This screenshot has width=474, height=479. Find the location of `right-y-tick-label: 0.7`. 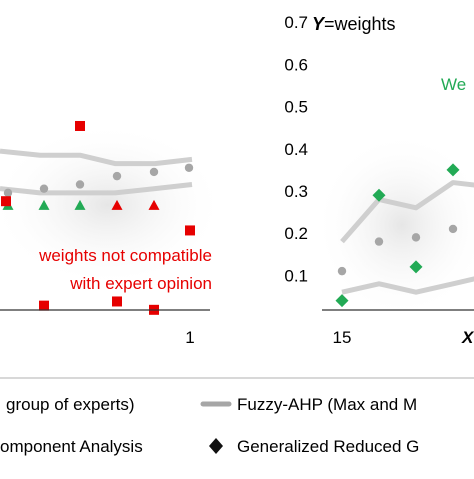

right-y-tick-label: 0.7 is located at coordinates (296, 22).